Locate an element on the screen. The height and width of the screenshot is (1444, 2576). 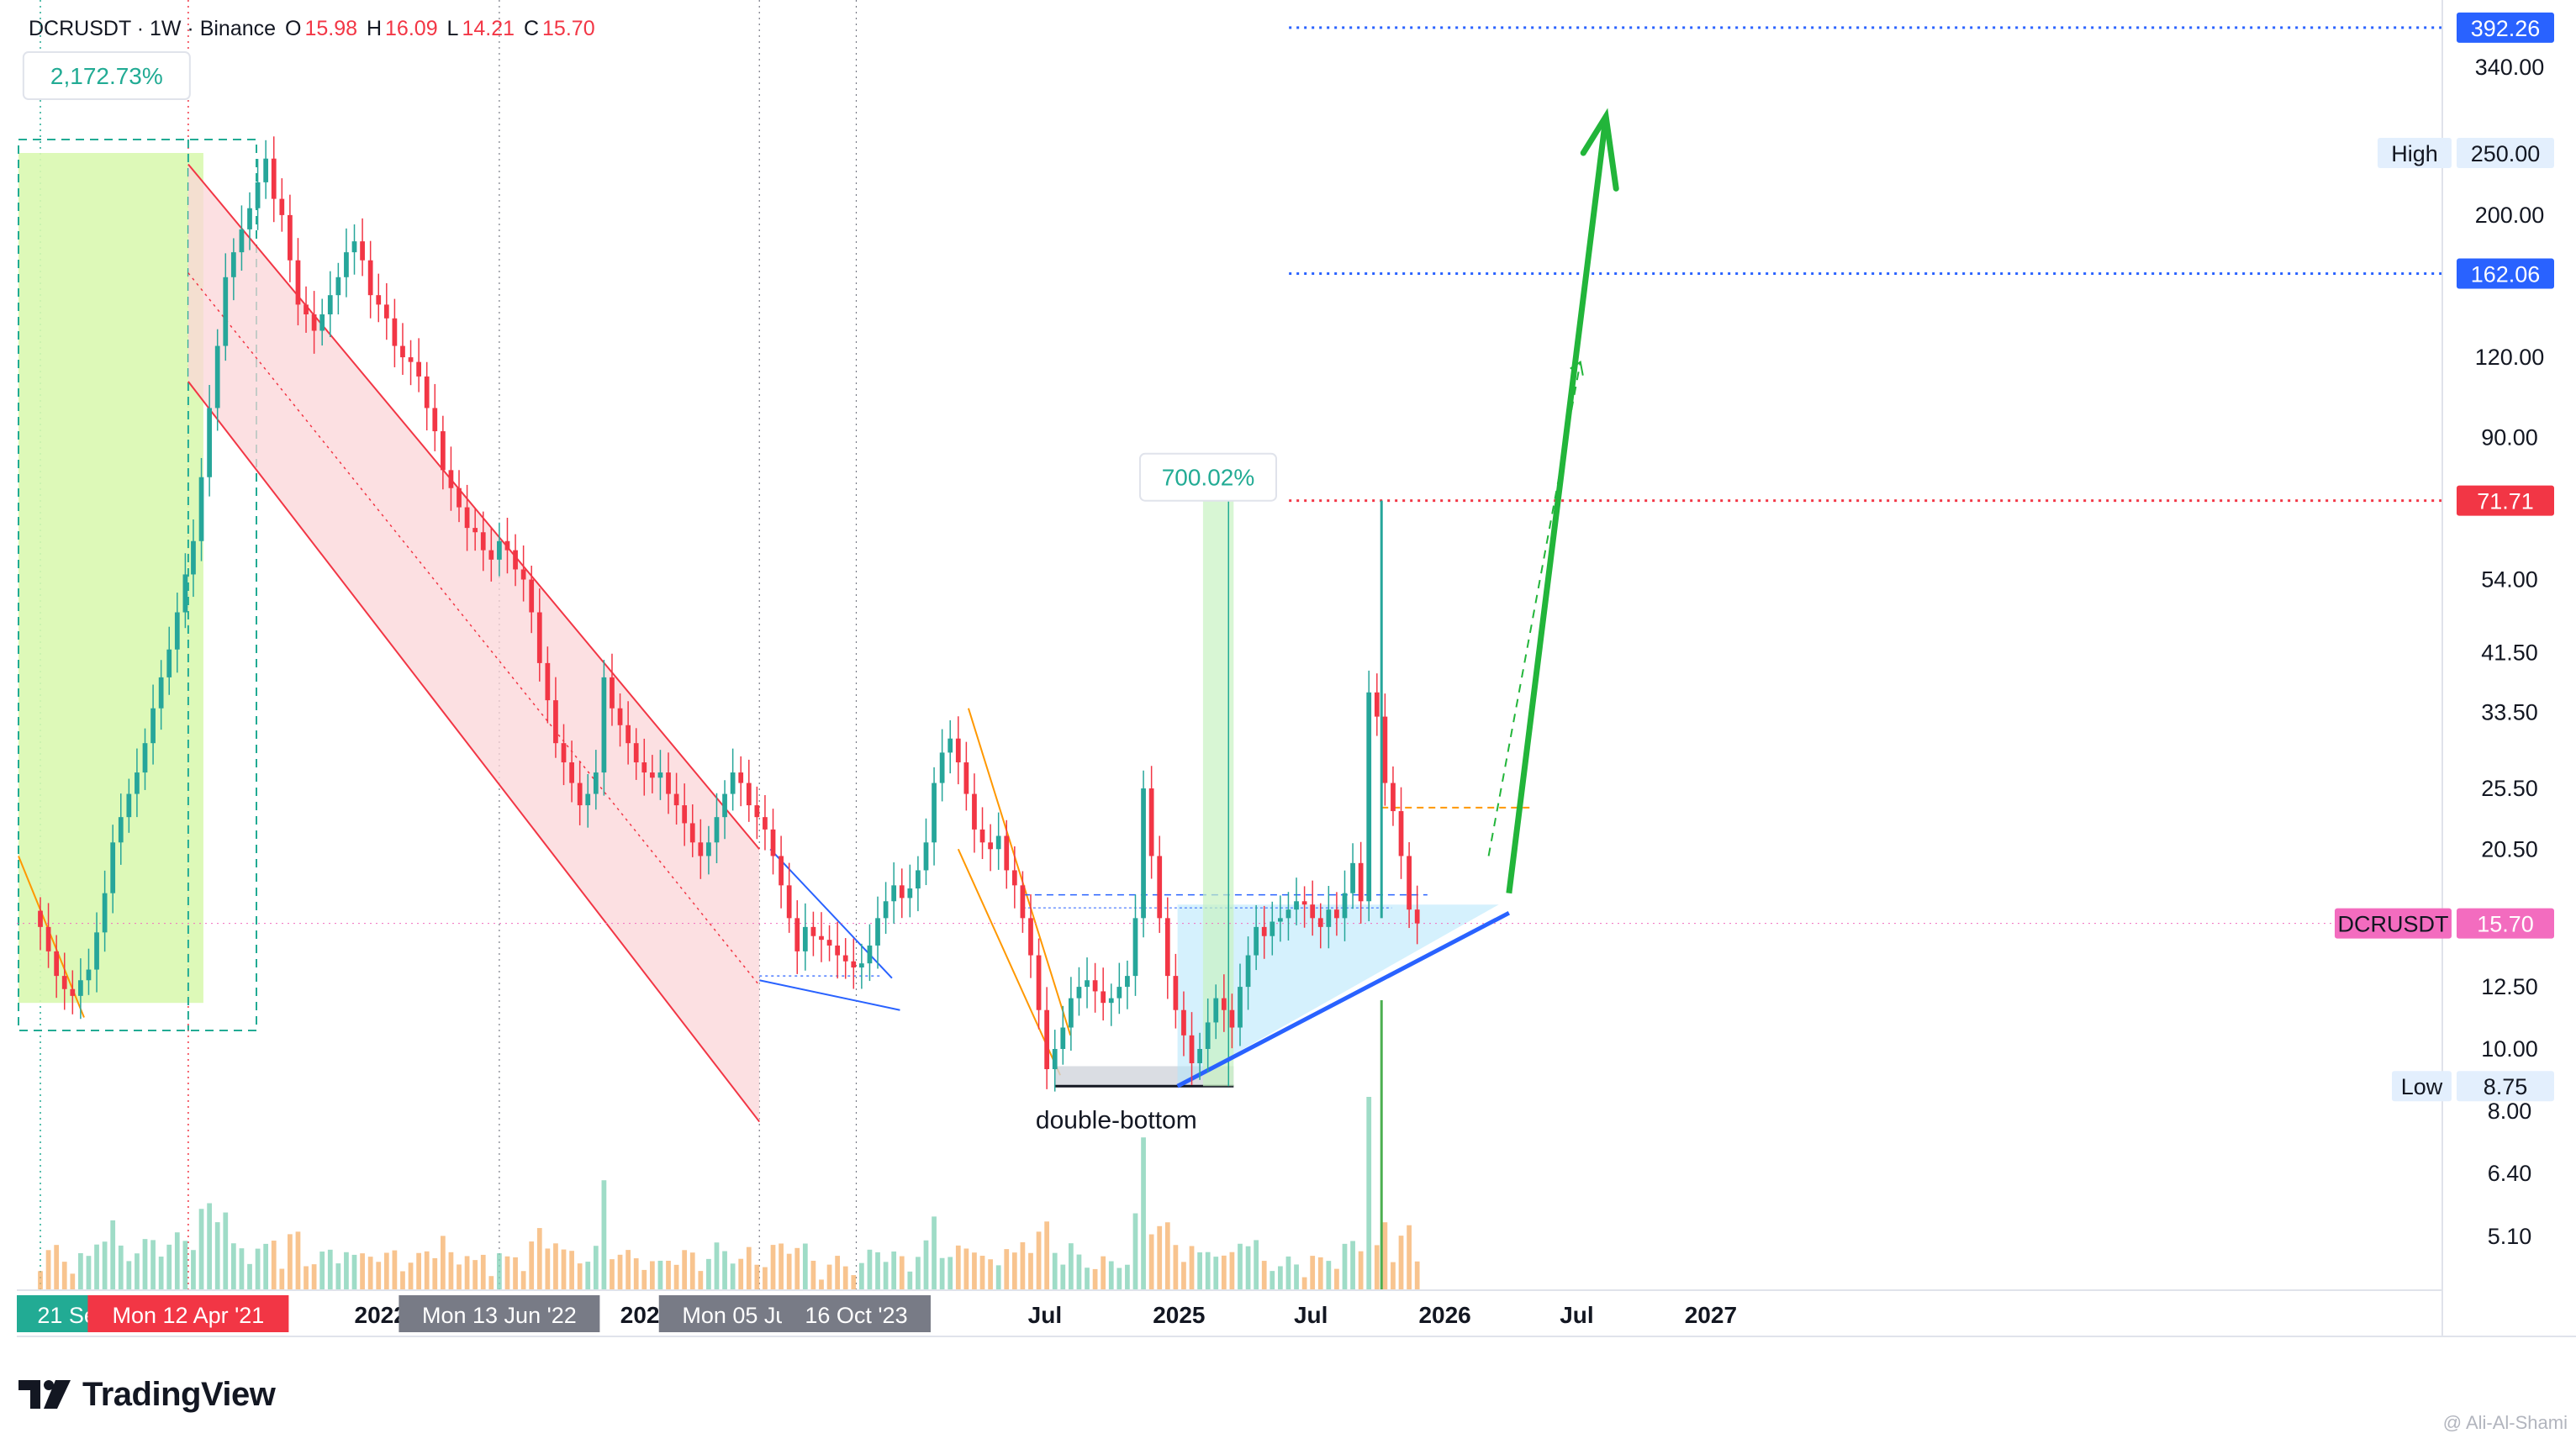
high-label: H is located at coordinates (374, 29).